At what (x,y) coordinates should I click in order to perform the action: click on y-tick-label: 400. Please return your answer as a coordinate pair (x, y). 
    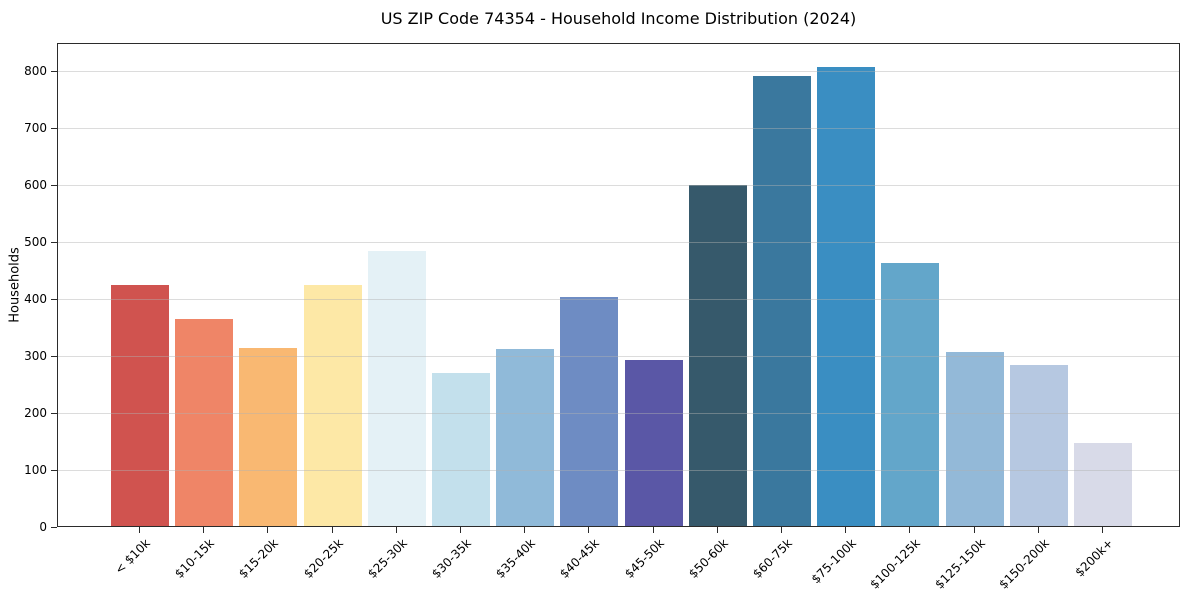
    Looking at the image, I should click on (35, 298).